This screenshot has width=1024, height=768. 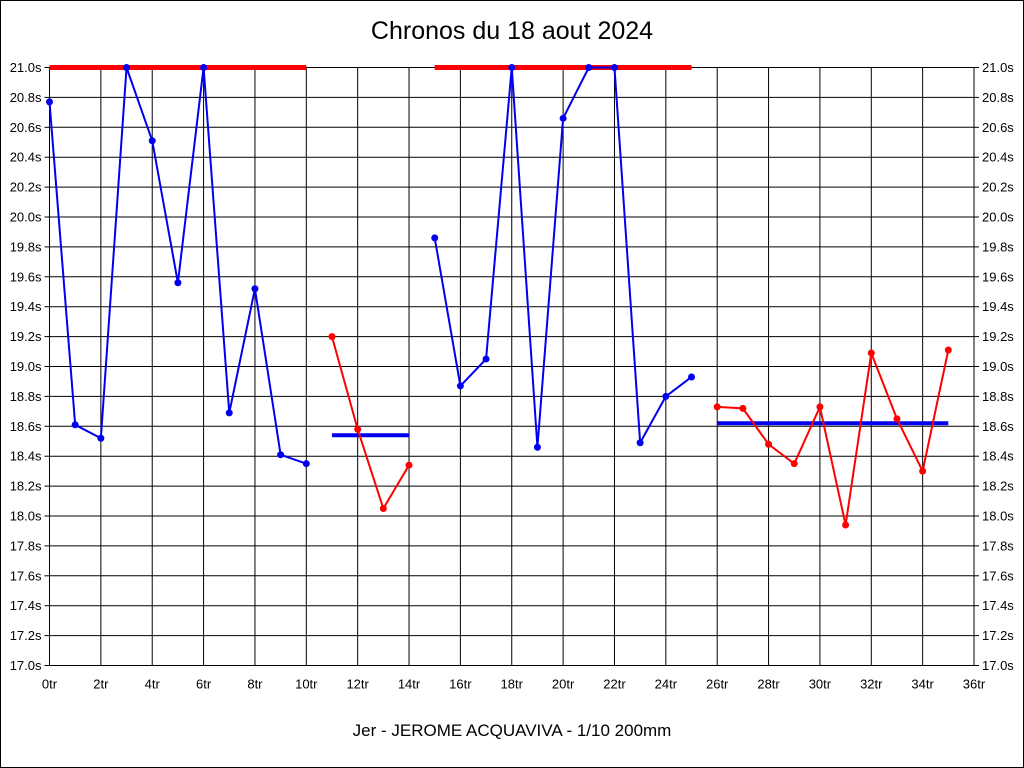 I want to click on y-axis-tick-label-left: 17.2s, so click(x=26, y=635).